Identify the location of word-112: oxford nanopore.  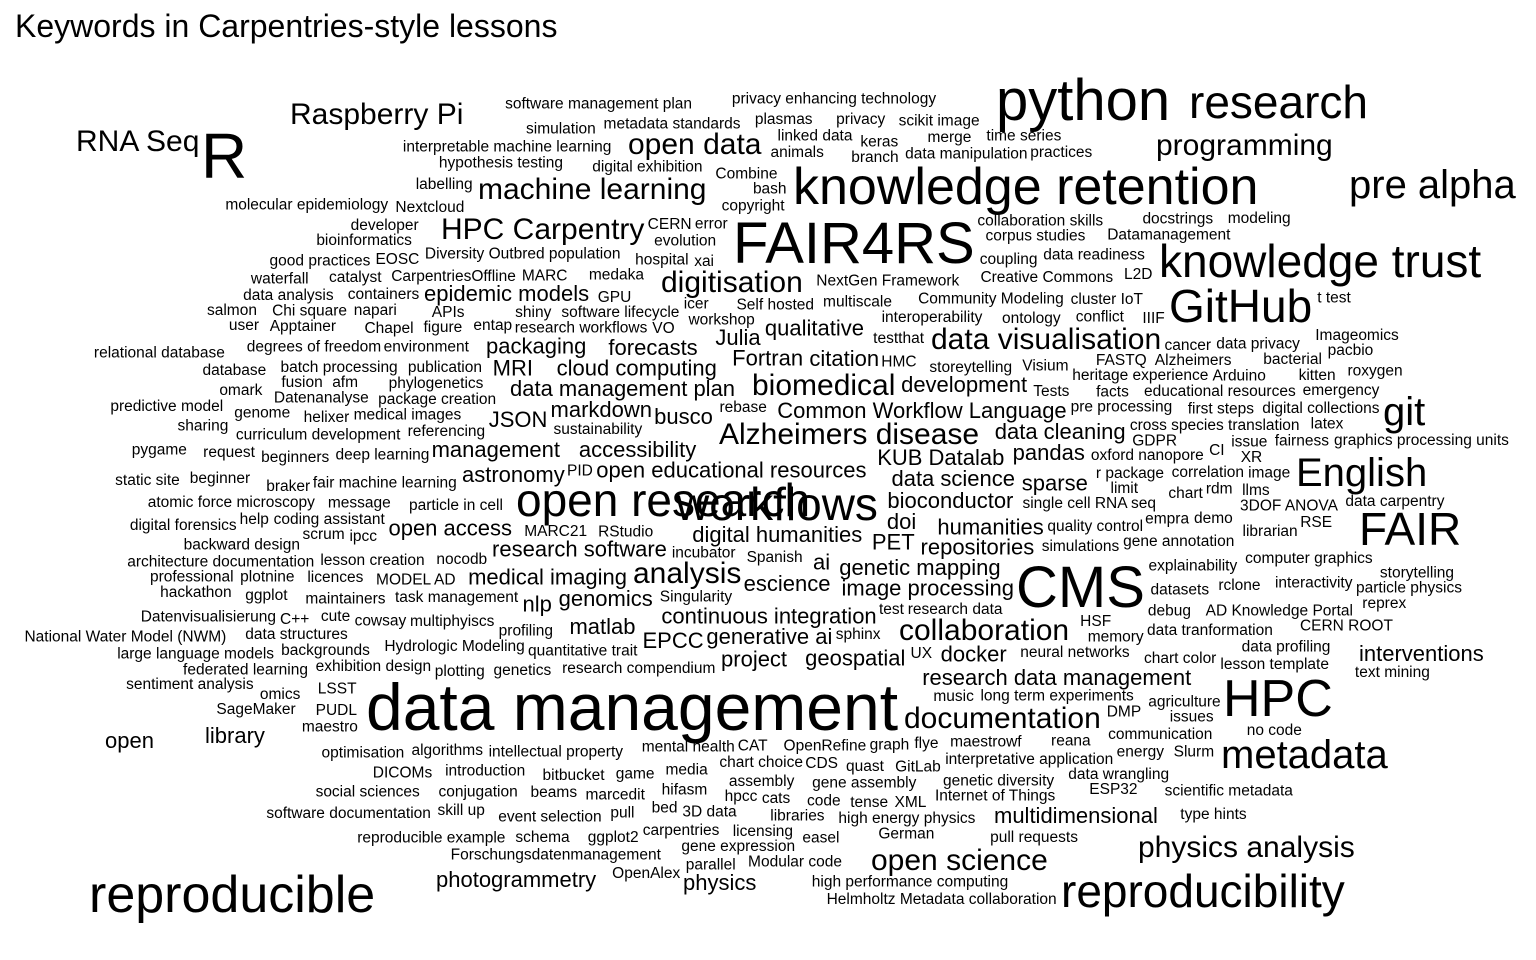
(1147, 455).